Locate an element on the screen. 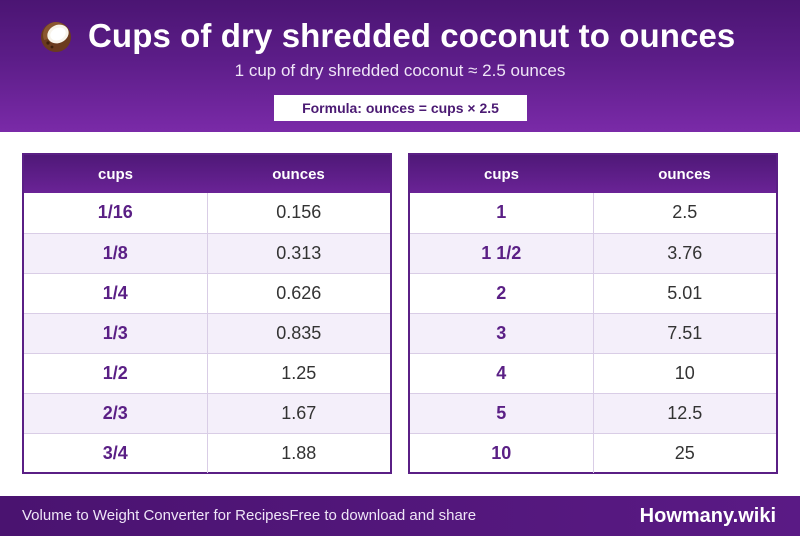 This screenshot has height=536, width=800. ounces-cell: 12.5 is located at coordinates (684, 412).